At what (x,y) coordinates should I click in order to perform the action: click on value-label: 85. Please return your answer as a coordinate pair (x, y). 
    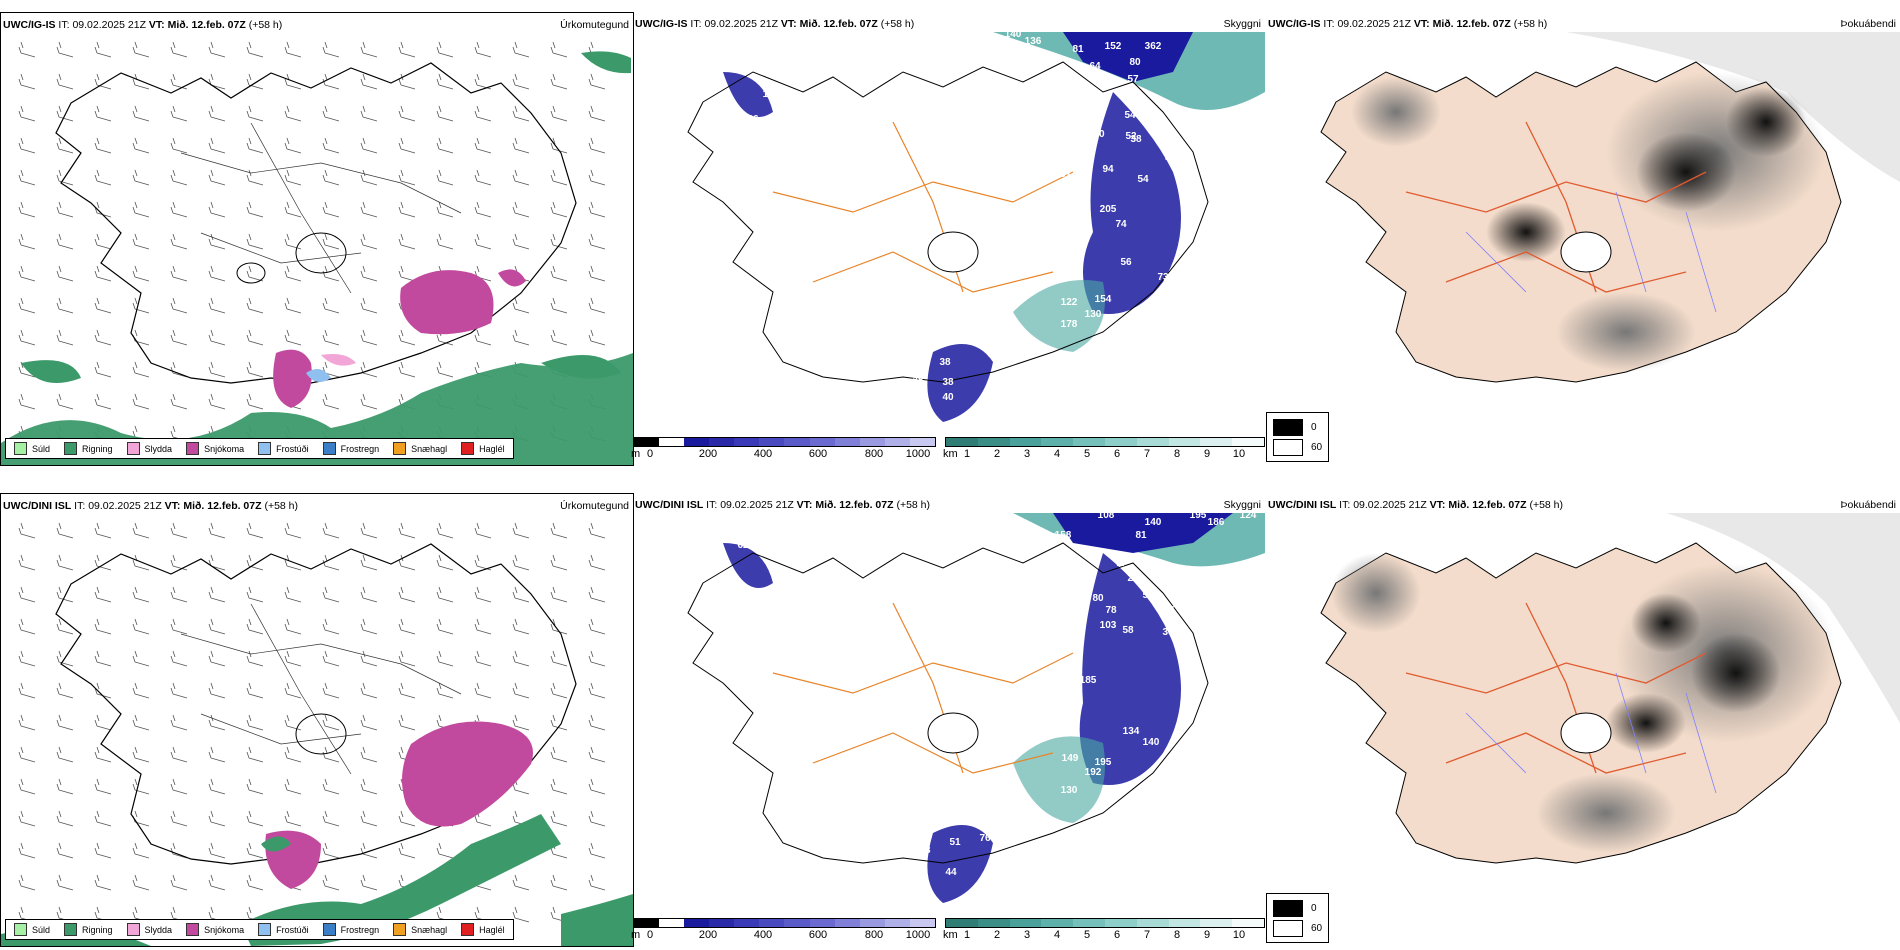
    Looking at the image, I should click on (1091, 555).